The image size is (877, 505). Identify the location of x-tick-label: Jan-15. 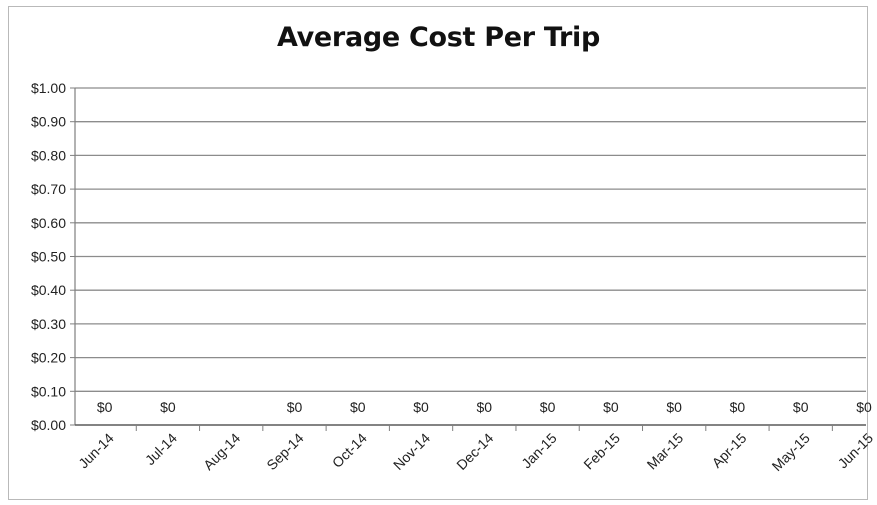
(539, 451).